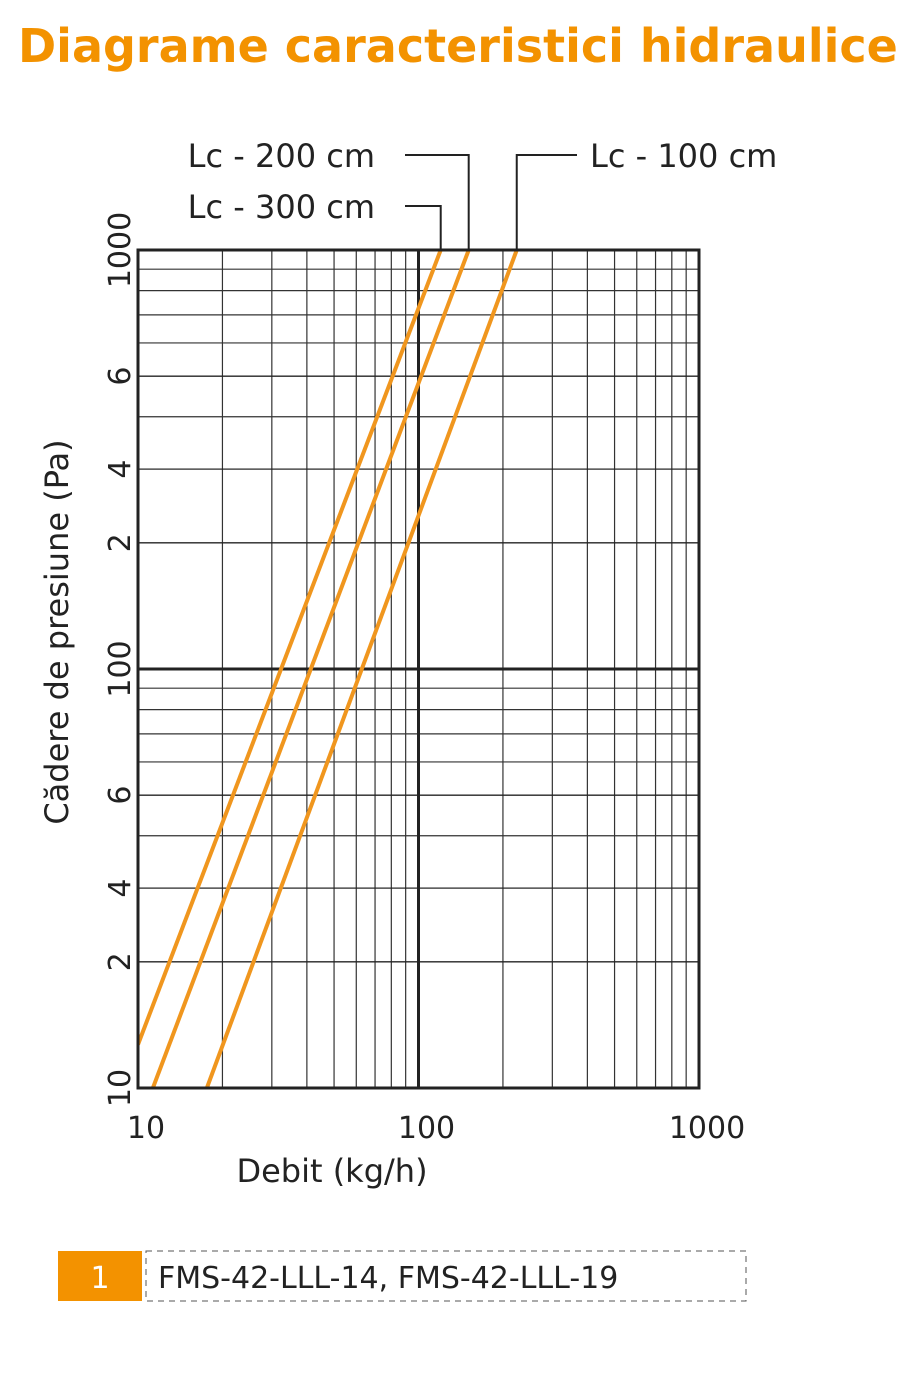 The image size is (907, 1376). Describe the element at coordinates (426, 1128) in the screenshot. I see `x-tick-label: 100` at that location.